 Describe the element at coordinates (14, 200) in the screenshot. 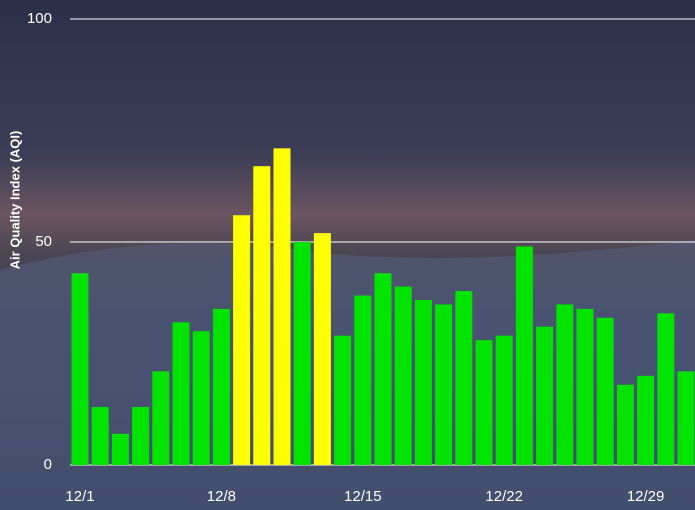

I see `y-axis-label: Air Quality Index (AQI)` at that location.